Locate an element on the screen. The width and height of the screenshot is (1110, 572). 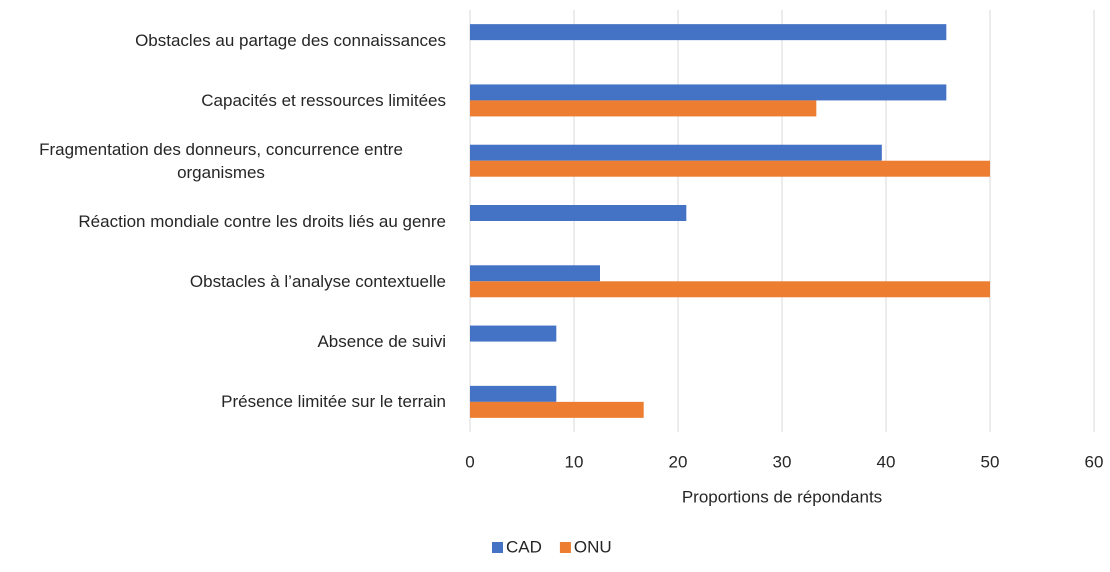
category-label: Capacités et ressources limitées is located at coordinates (223, 100).